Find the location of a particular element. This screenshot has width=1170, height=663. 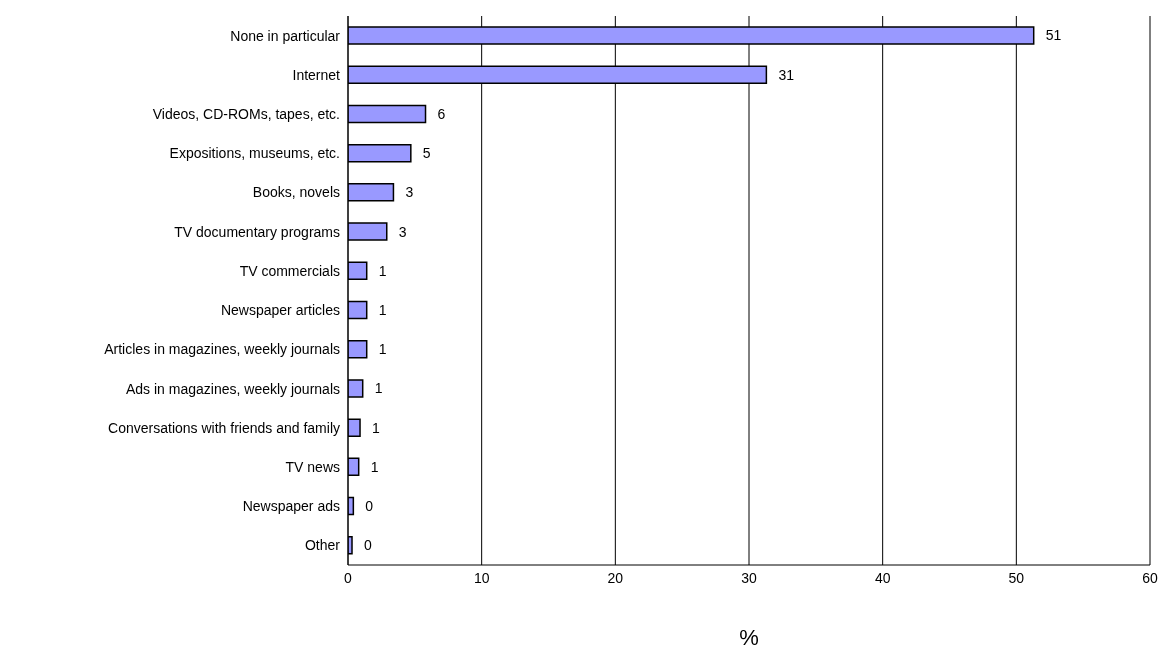

data-label: 6 is located at coordinates (441, 113).